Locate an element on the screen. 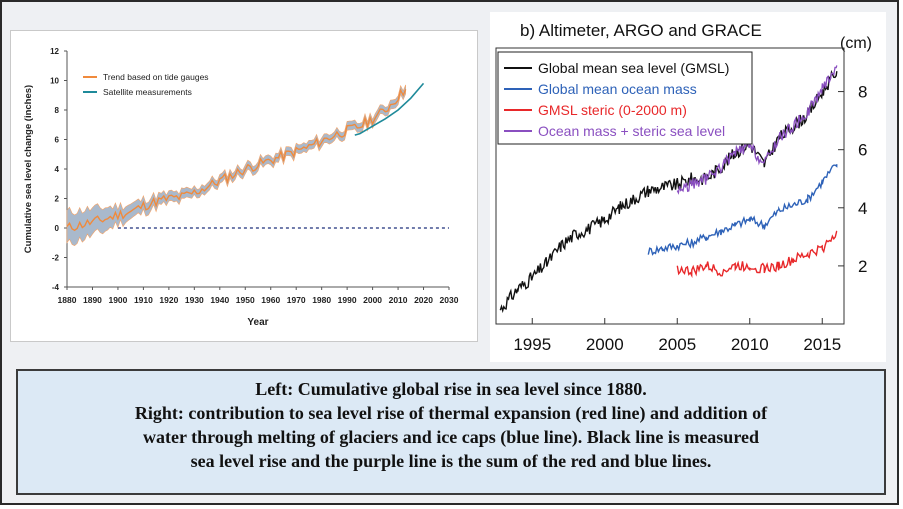 The width and height of the screenshot is (903, 509). right-legend-gmsl-label: Global mean sea level (GMSL) is located at coordinates (633, 68).